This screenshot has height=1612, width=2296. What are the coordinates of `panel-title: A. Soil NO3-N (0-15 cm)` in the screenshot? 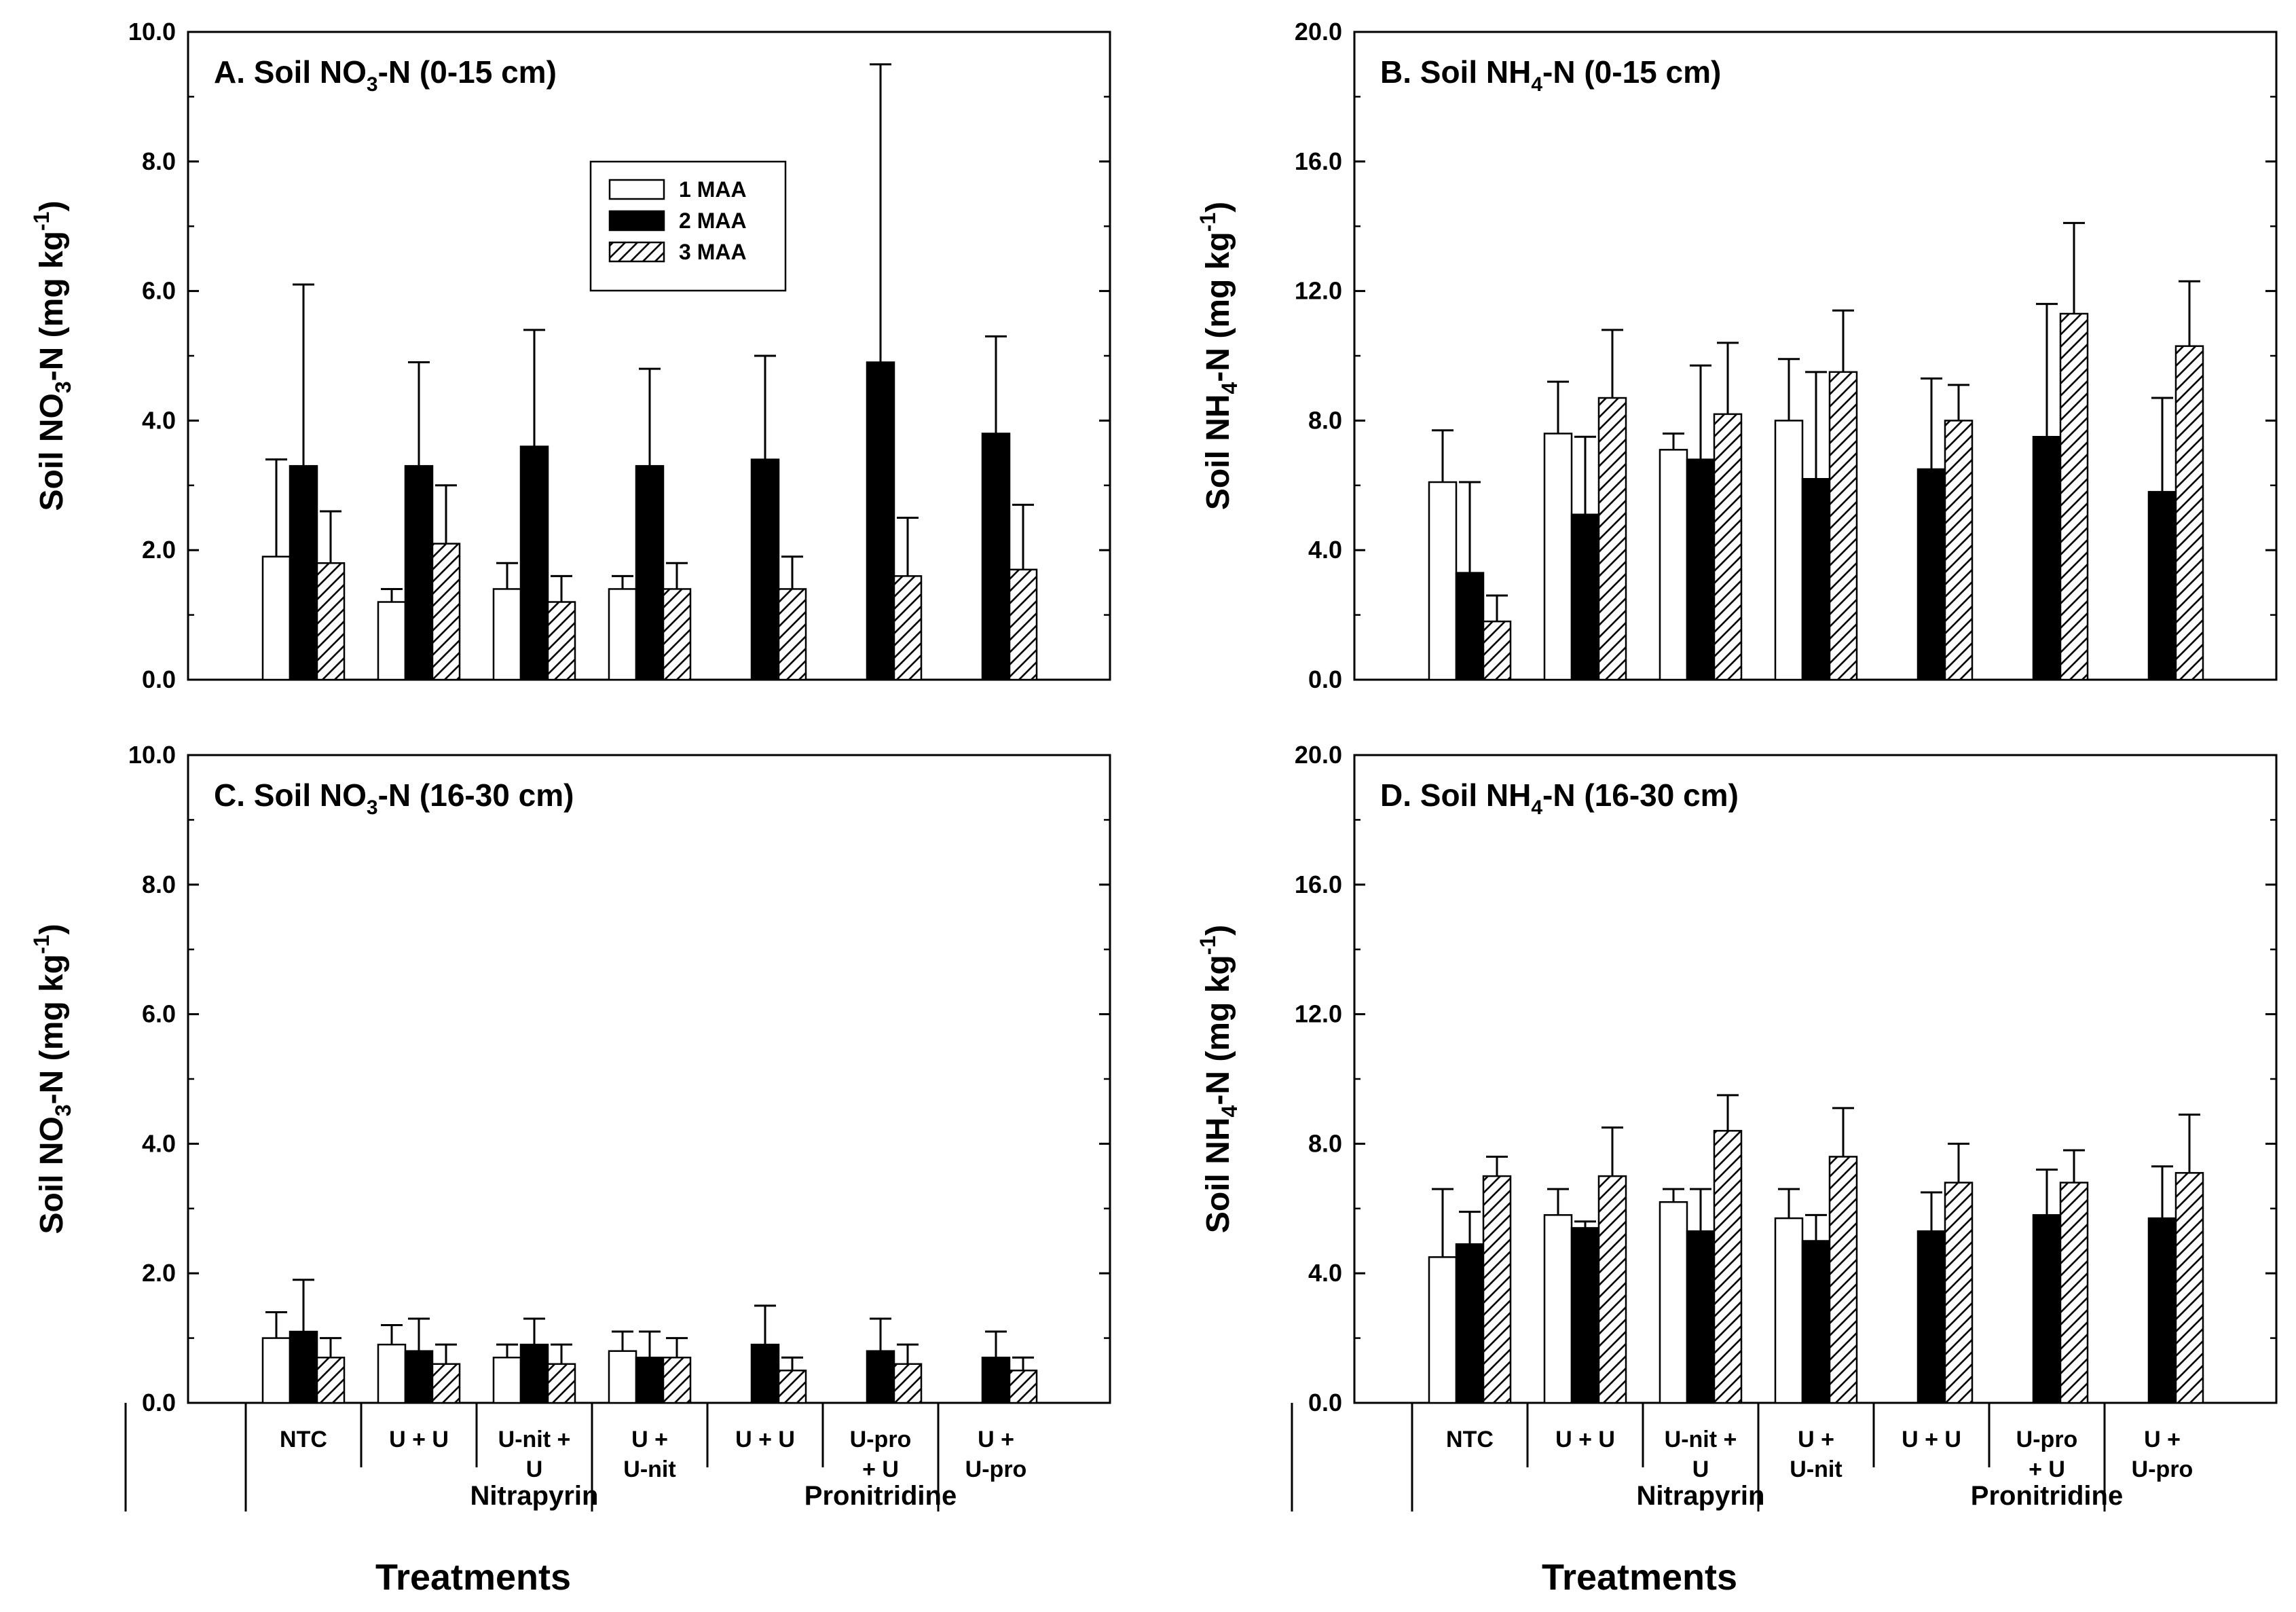 It's located at (385, 75).